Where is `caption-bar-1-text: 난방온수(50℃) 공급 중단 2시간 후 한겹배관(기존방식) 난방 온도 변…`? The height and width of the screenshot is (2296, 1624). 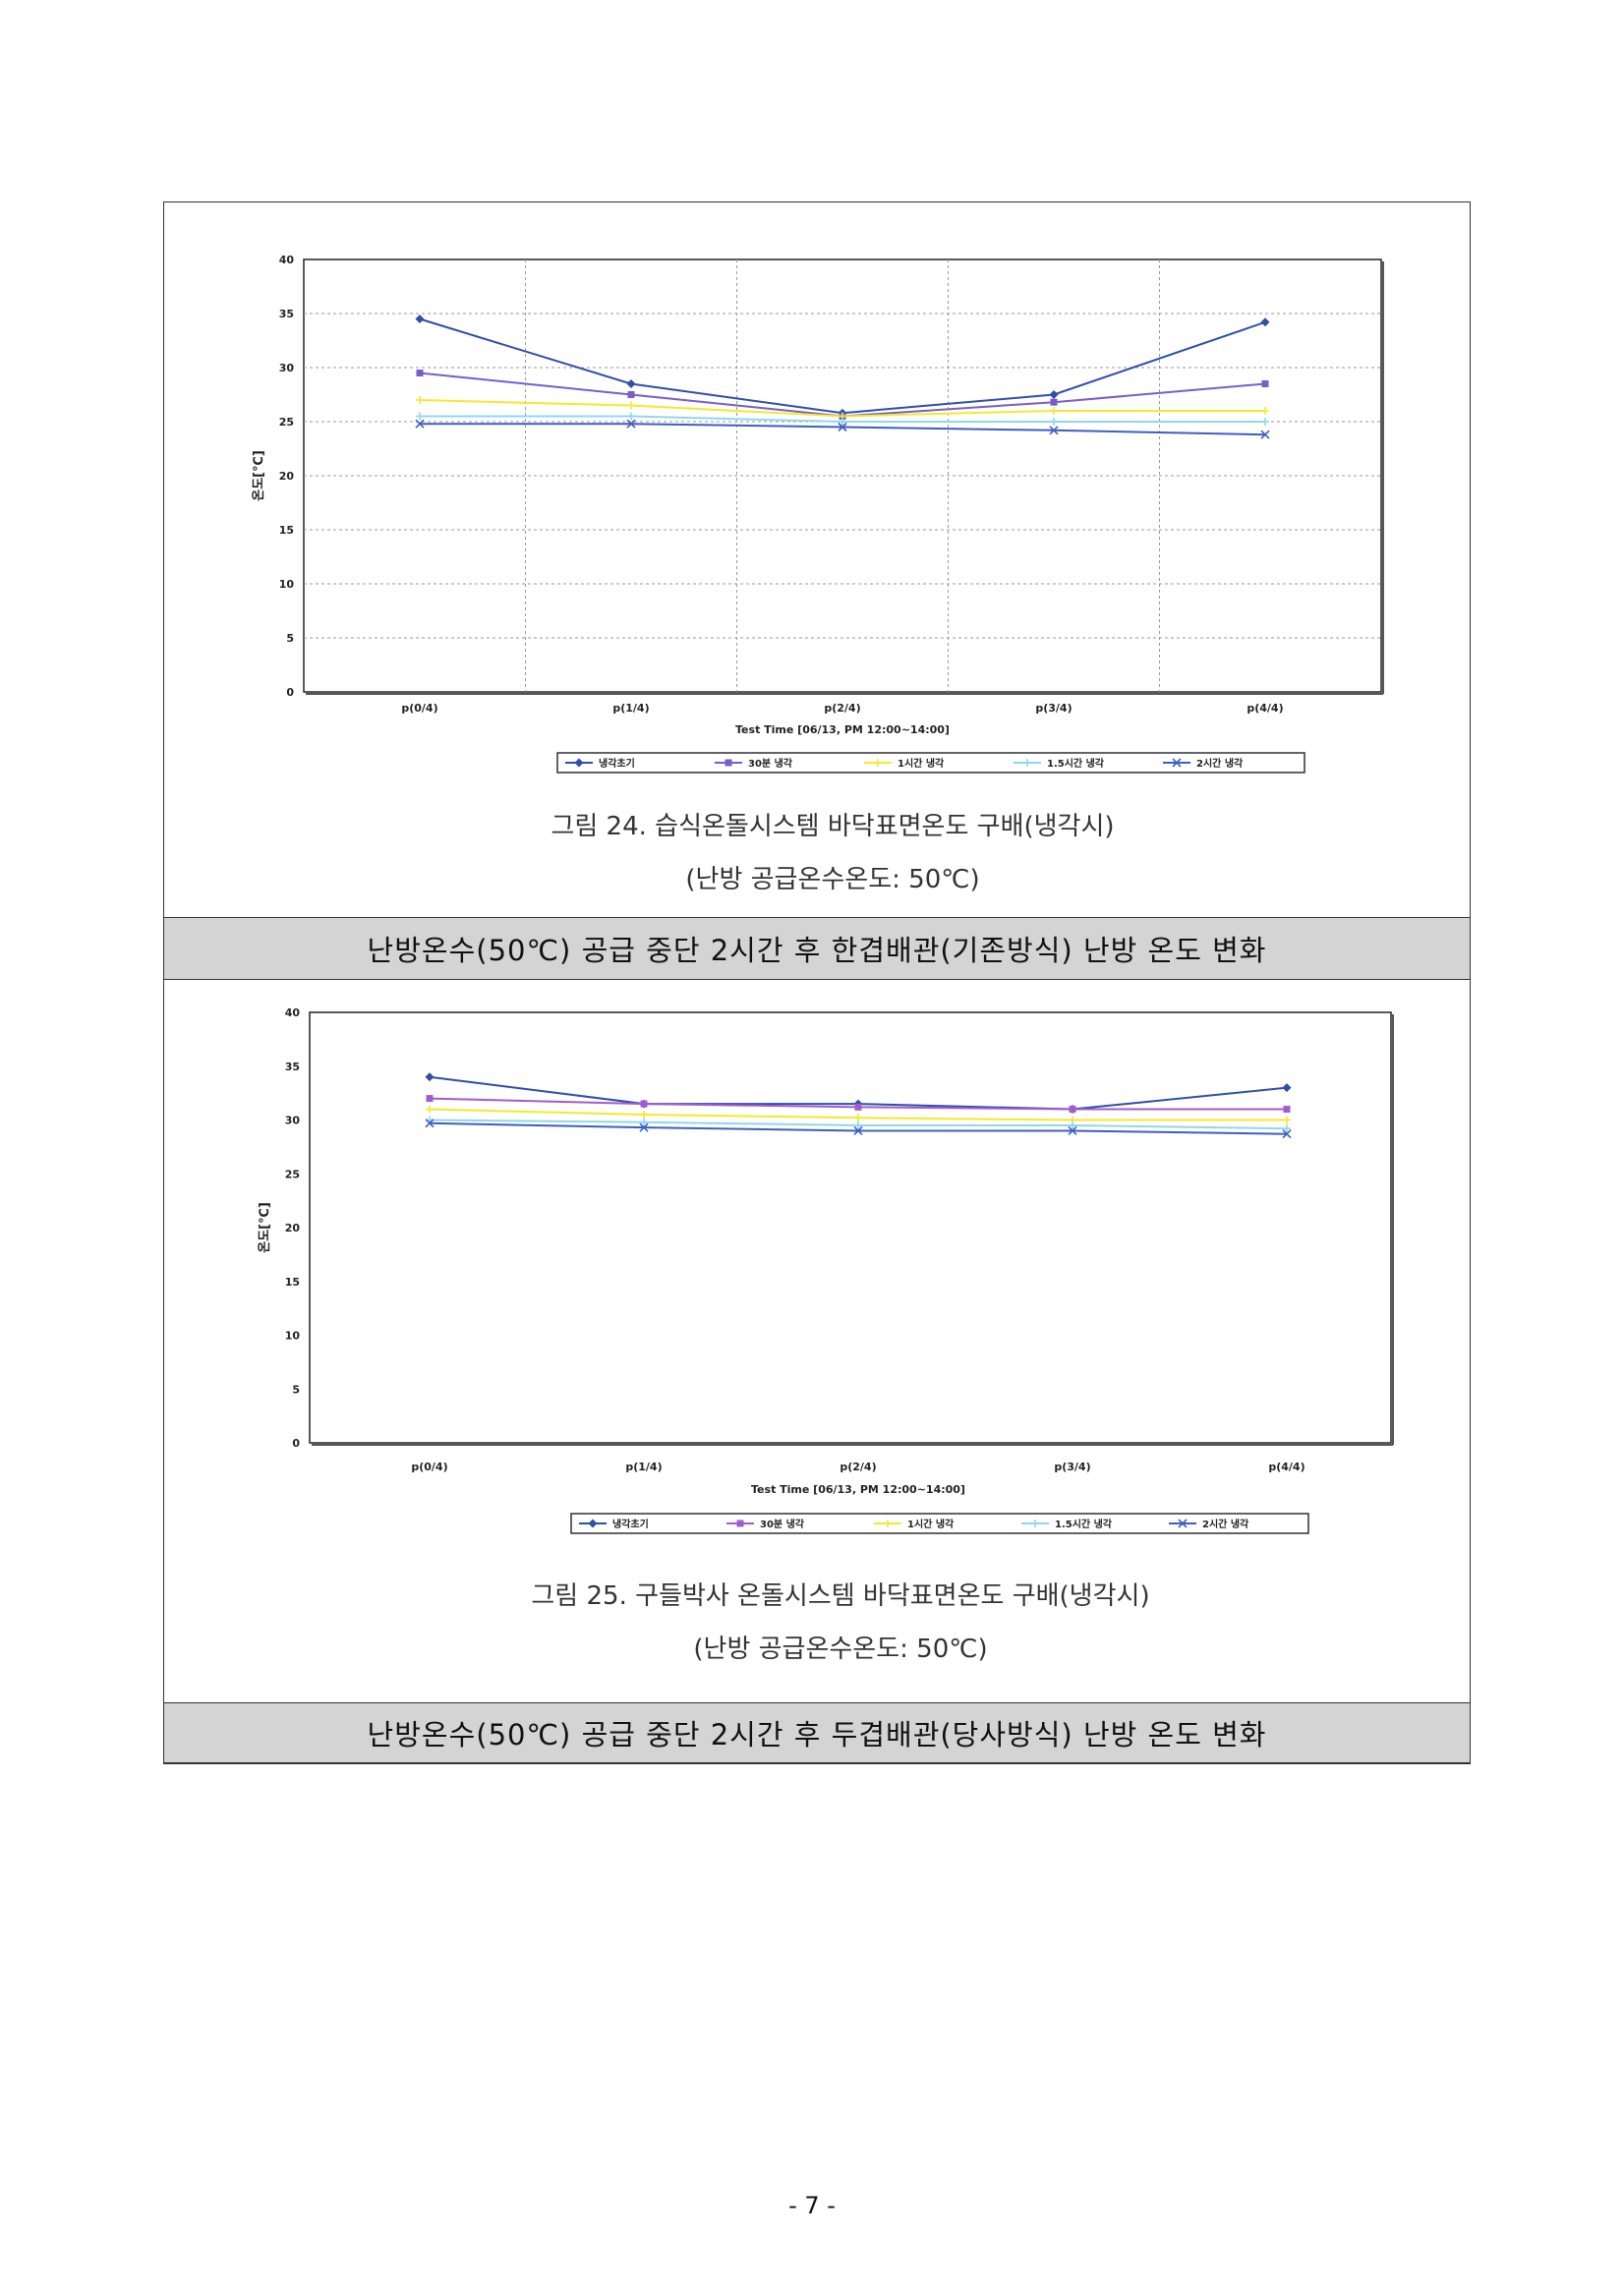 caption-bar-1-text: 난방온수(50℃) 공급 중단 2시간 후 한겹배관(기존방식) 난방 온도 변… is located at coordinates (817, 951).